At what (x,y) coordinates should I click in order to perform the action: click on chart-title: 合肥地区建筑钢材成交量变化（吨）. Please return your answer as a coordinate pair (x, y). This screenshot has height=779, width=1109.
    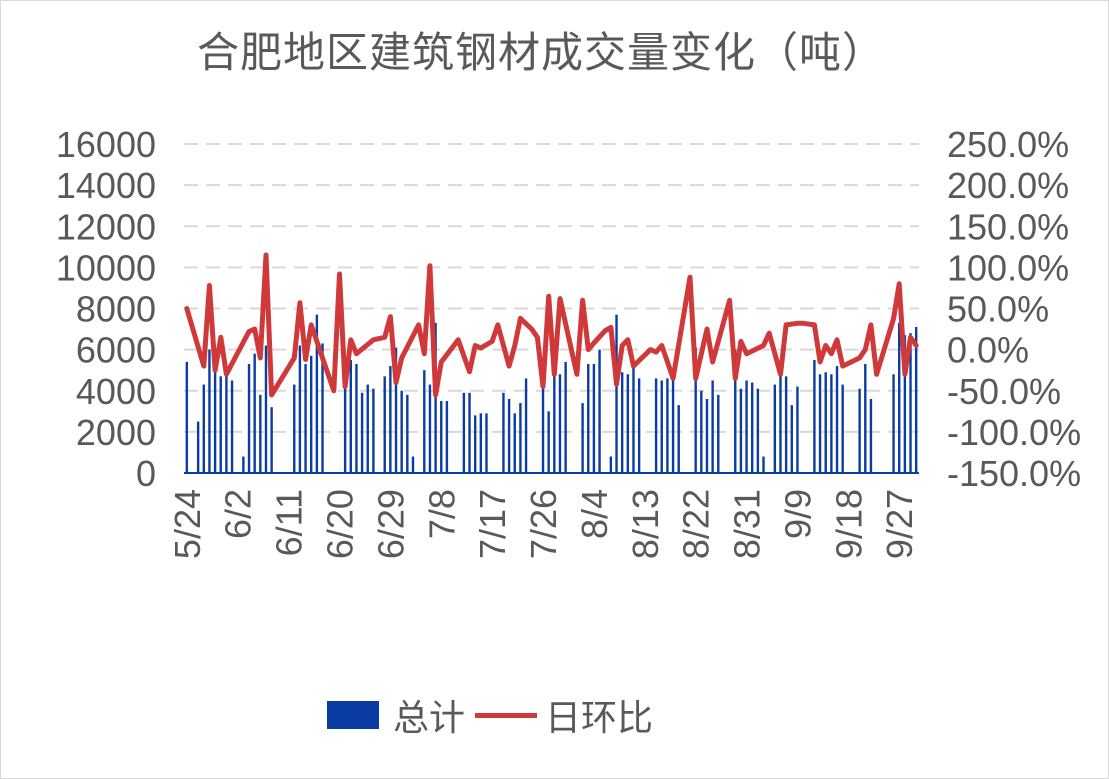
    Looking at the image, I should click on (540, 52).